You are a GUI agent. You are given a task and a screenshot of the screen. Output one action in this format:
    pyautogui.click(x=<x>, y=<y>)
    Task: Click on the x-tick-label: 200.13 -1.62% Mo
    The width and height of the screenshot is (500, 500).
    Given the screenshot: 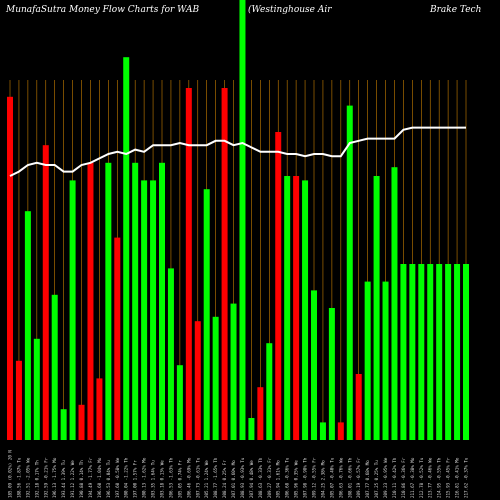 What is the action you would take?
    pyautogui.click(x=144, y=477)
    